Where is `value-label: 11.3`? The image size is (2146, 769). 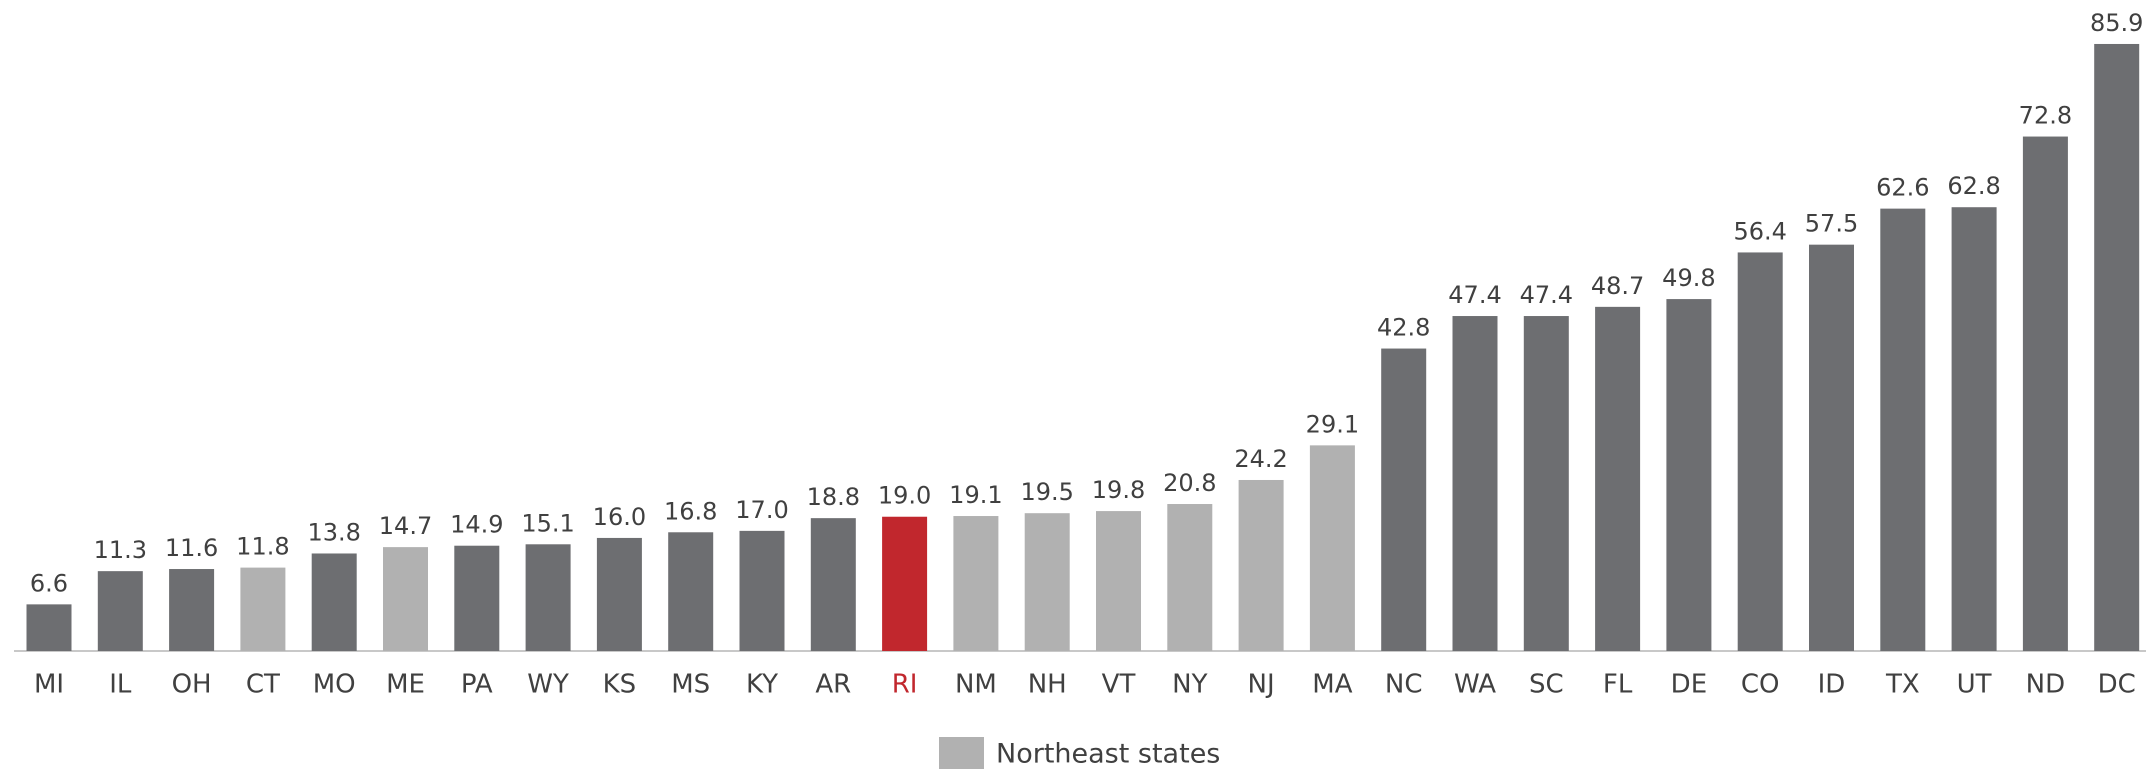 value-label: 11.3 is located at coordinates (120, 550).